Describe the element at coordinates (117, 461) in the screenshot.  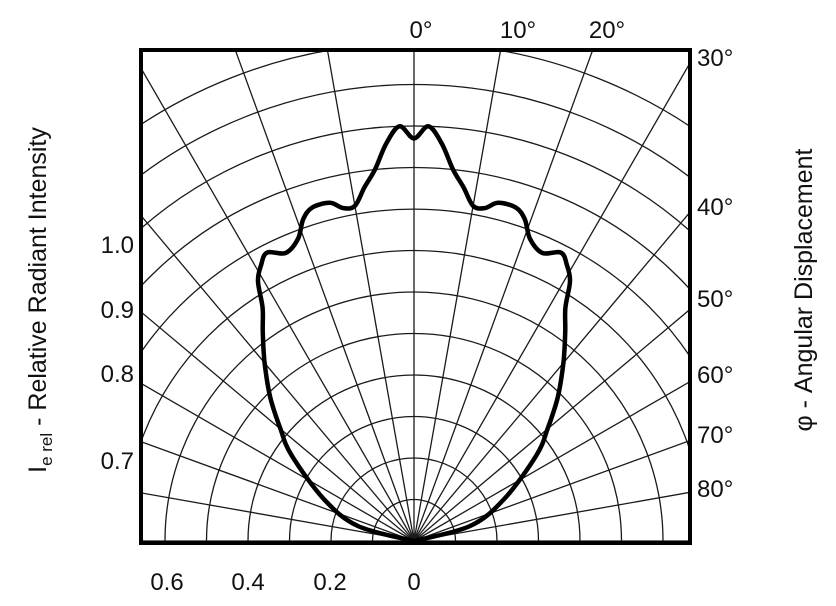
I see `left-intensity-label-0-7: 0.7` at that location.